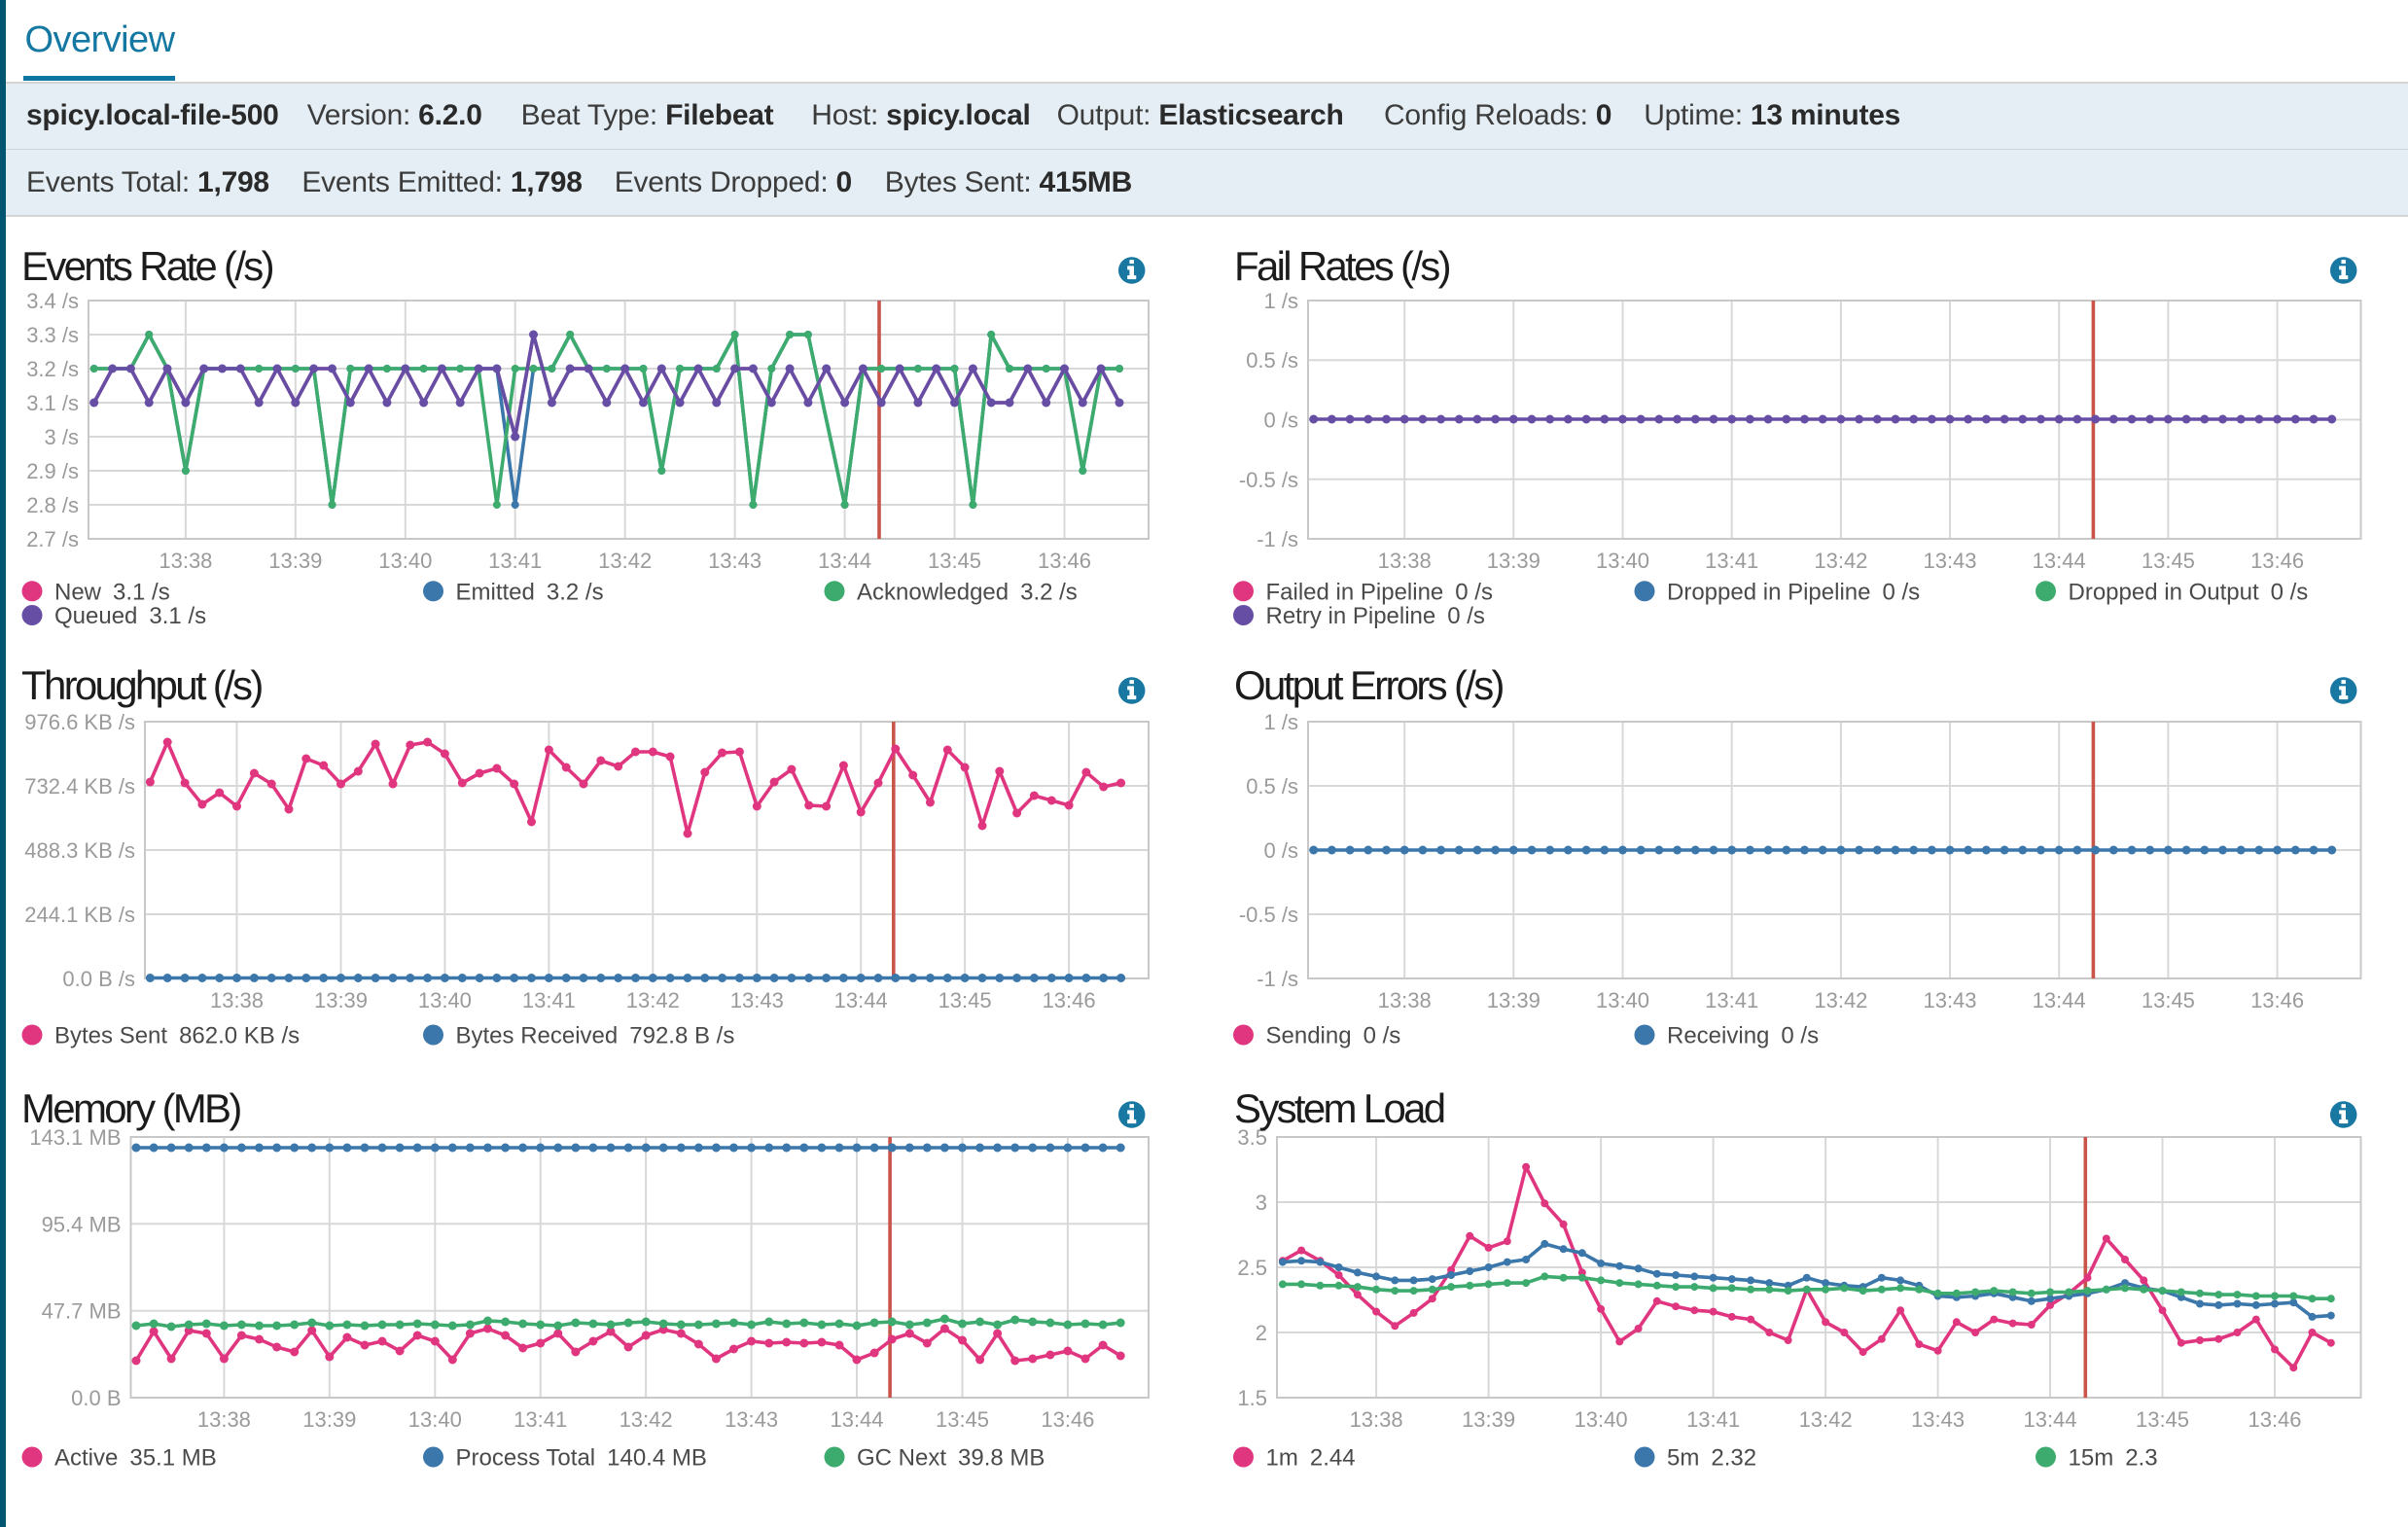 The image size is (2408, 1527). I want to click on svg-text: System Load, so click(1339, 1108).